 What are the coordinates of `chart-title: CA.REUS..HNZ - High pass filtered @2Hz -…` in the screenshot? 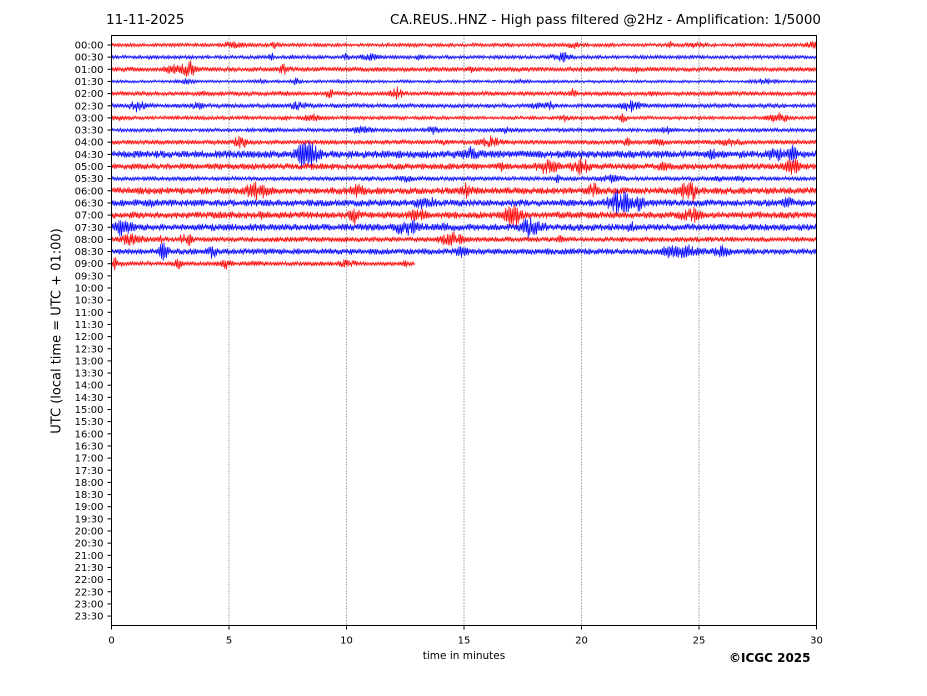 It's located at (605, 20).